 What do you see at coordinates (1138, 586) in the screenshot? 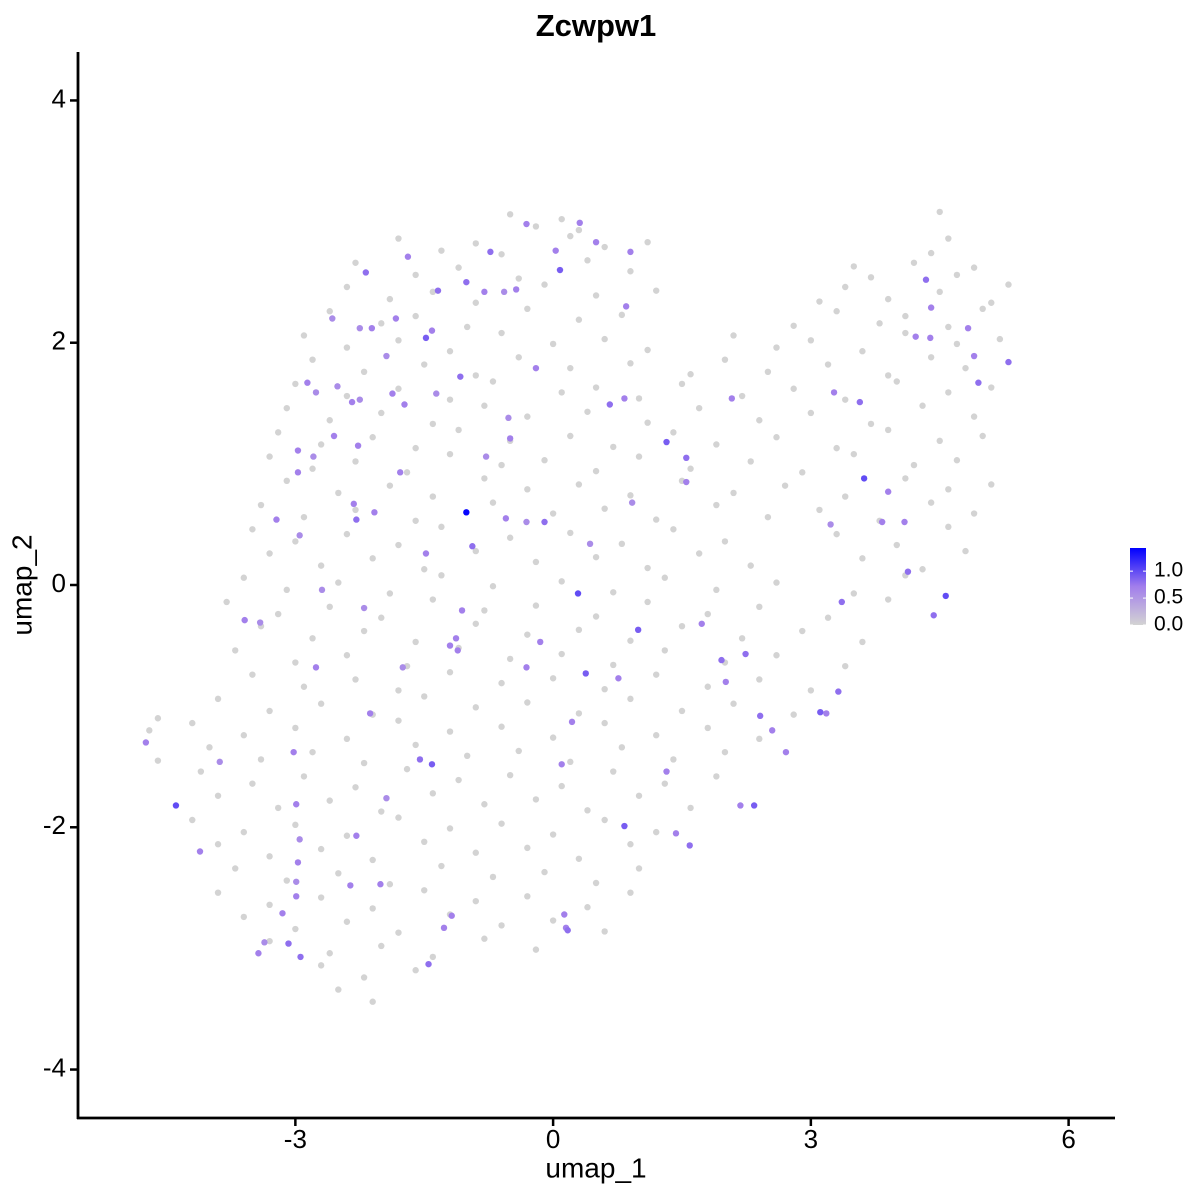
I see `colorbar` at bounding box center [1138, 586].